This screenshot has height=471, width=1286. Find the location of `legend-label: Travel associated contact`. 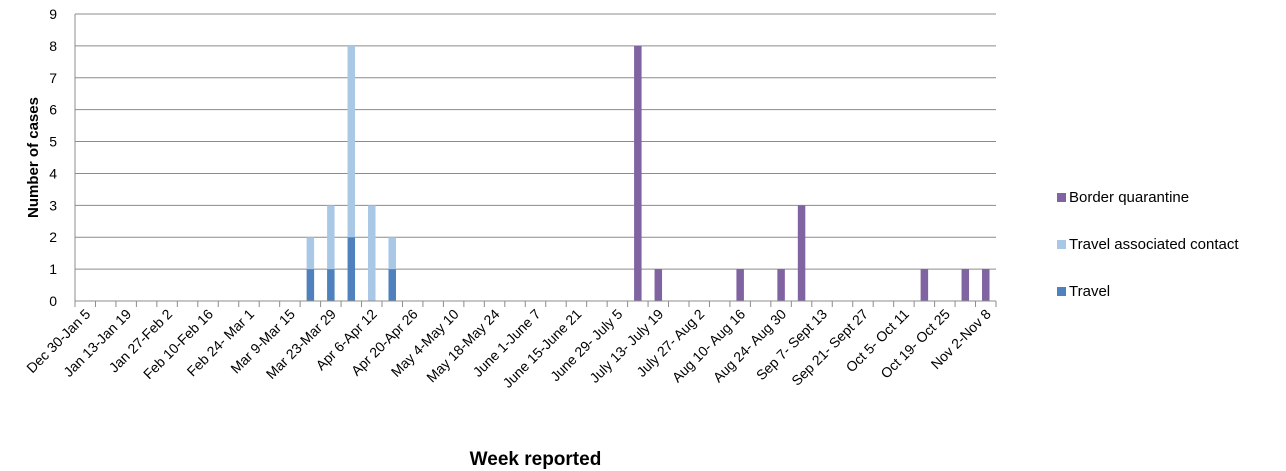

legend-label: Travel associated contact is located at coordinates (1154, 244).